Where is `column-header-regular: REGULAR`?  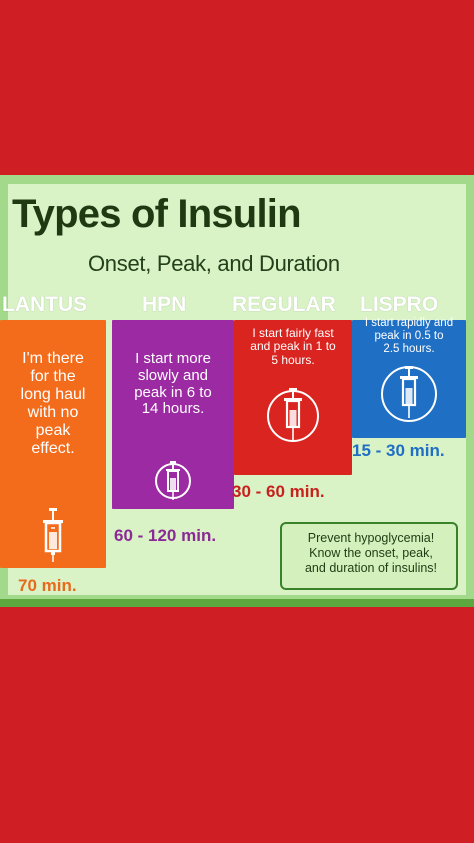
column-header-regular: REGULAR is located at coordinates (284, 304).